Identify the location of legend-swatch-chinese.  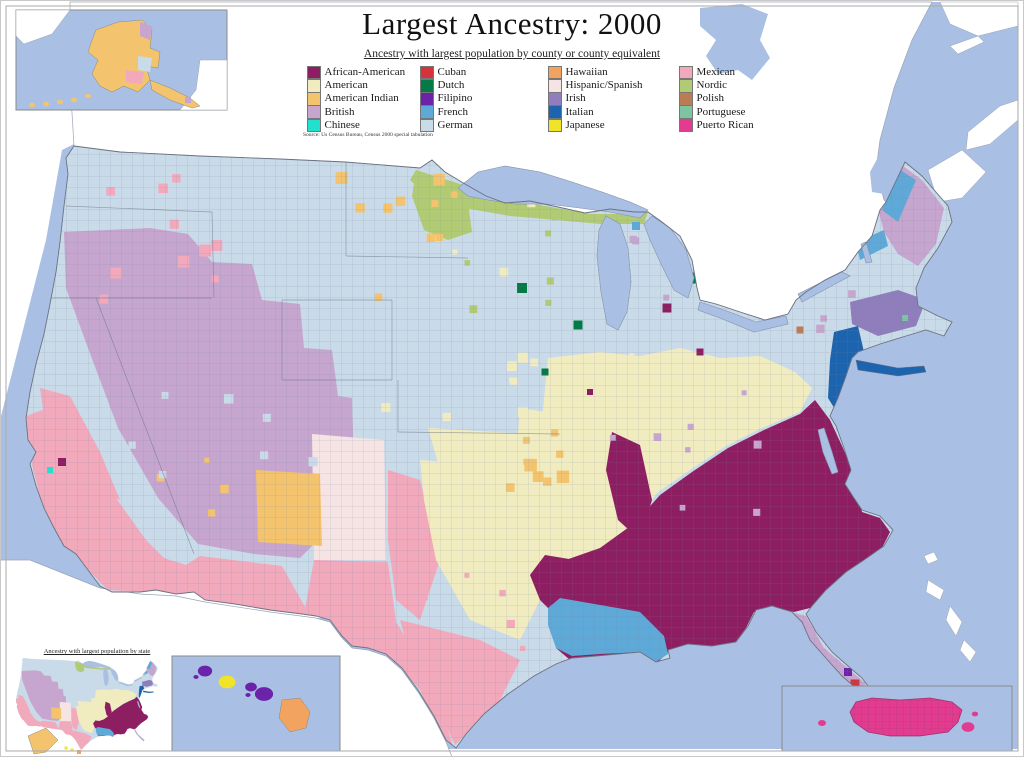
(314, 125).